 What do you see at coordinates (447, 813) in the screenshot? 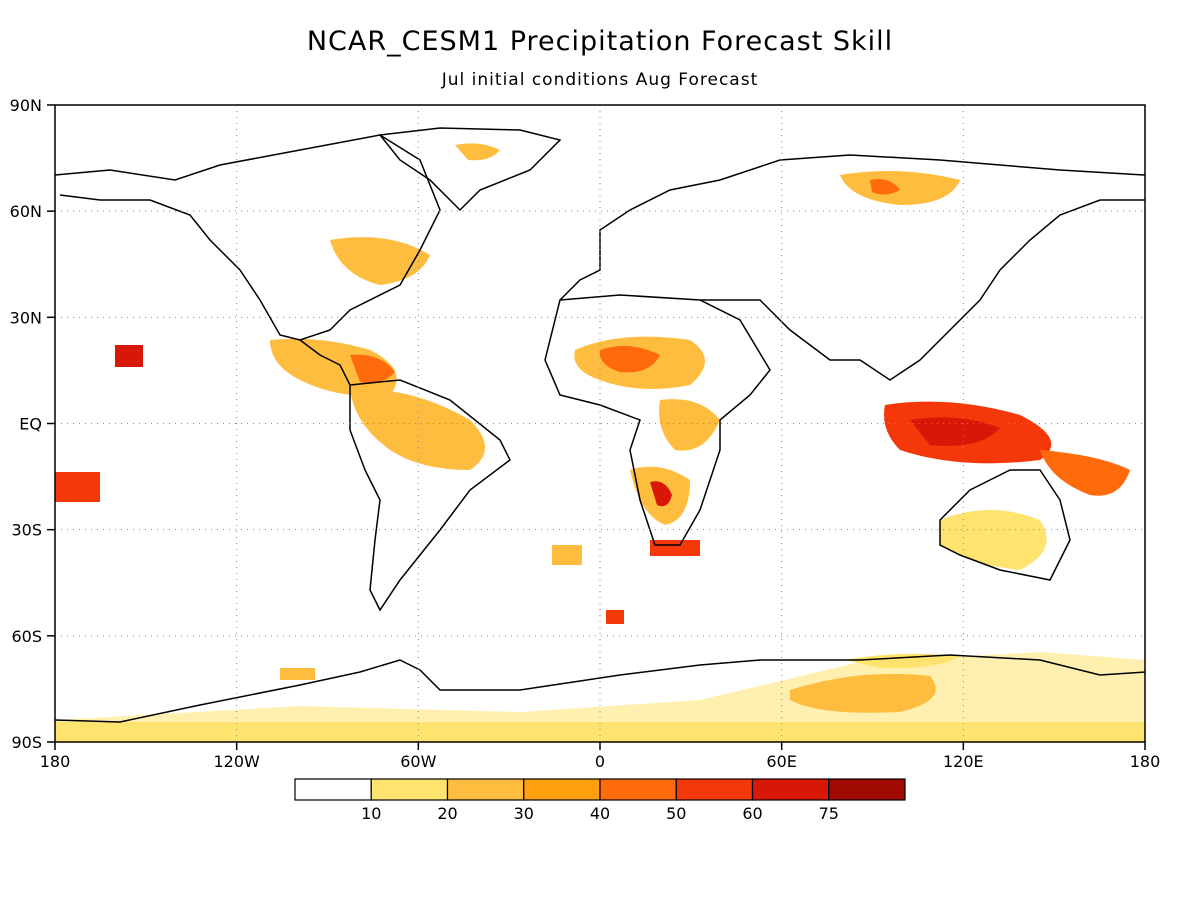
I see `colorbar-tick-label: 20` at bounding box center [447, 813].